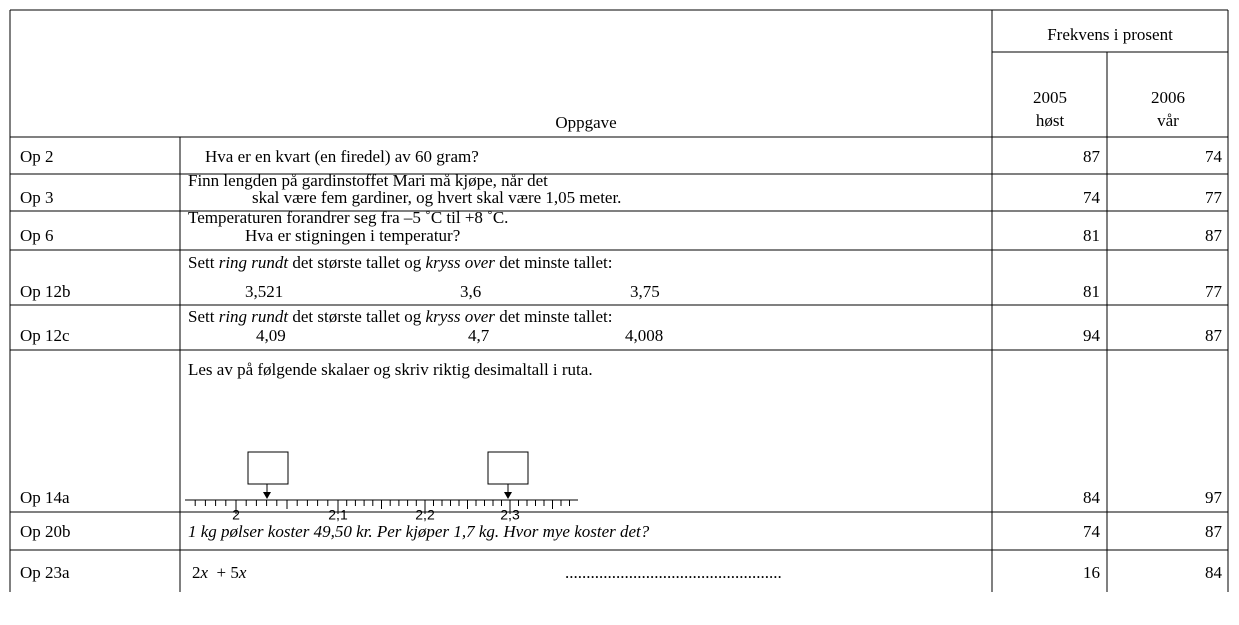 The height and width of the screenshot is (625, 1239). I want to click on row-id: Op 20b, so click(45, 531).